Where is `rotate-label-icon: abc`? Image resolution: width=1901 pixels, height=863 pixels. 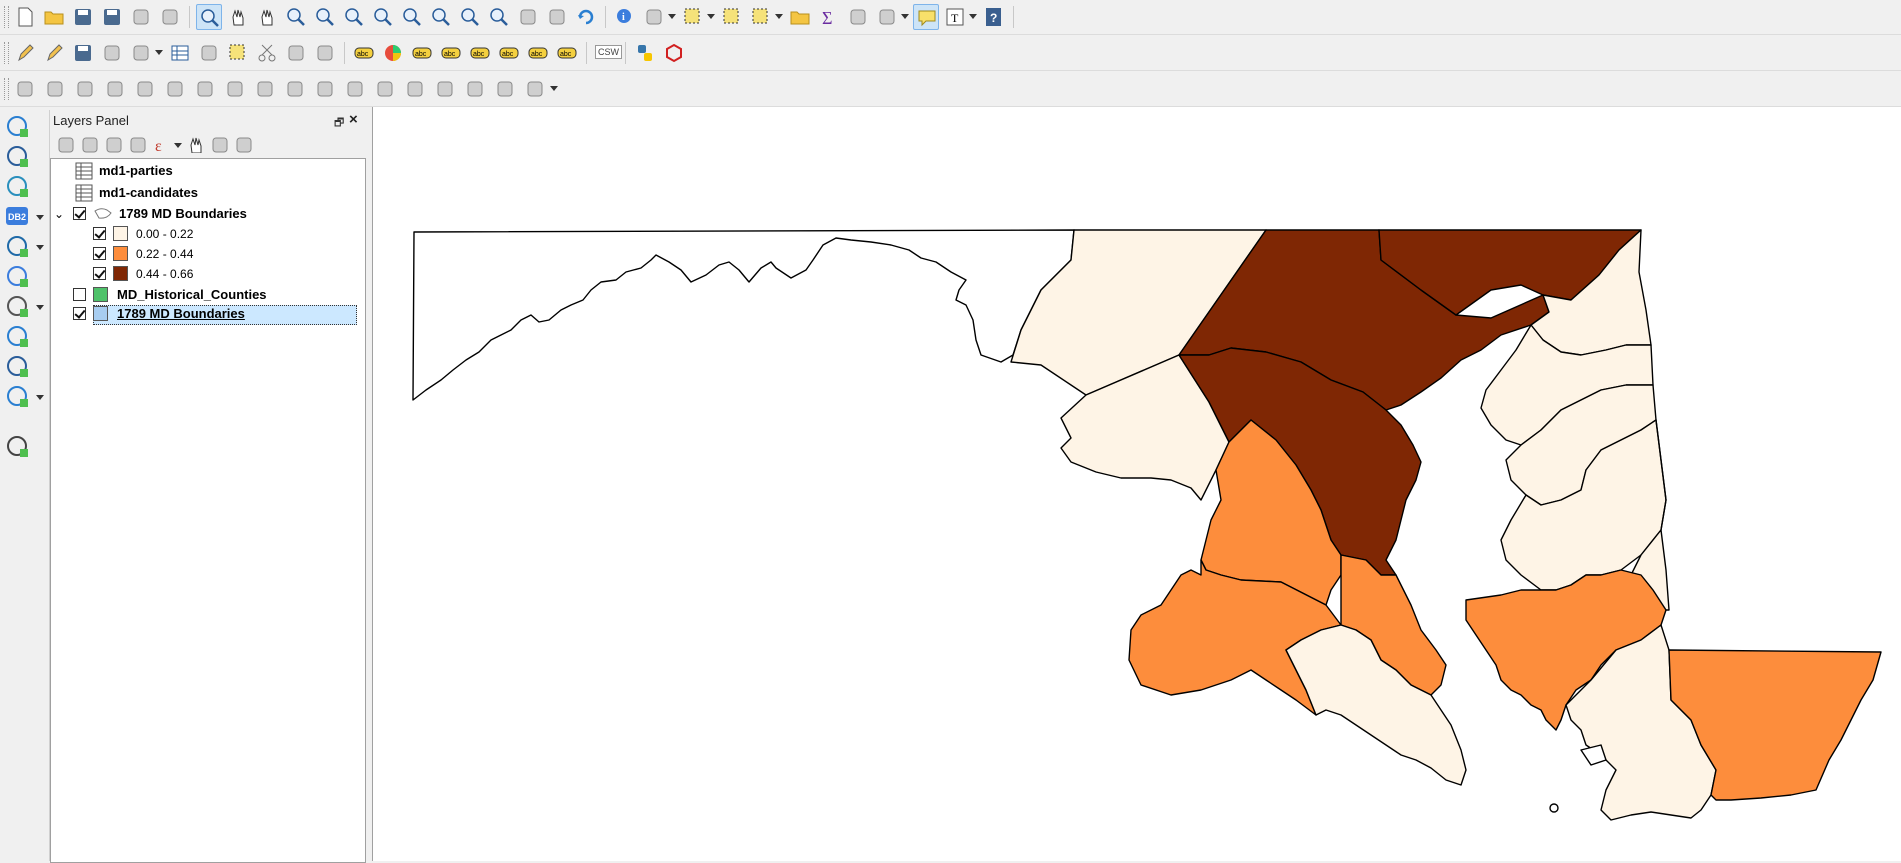
rotate-label-icon: abc is located at coordinates (538, 53).